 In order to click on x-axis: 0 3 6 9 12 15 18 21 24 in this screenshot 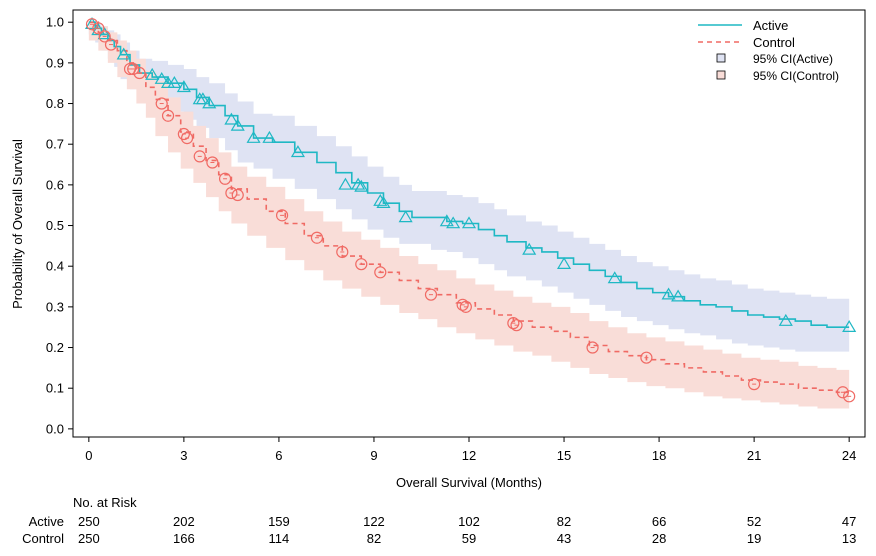, I will do `click(470, 450)`.